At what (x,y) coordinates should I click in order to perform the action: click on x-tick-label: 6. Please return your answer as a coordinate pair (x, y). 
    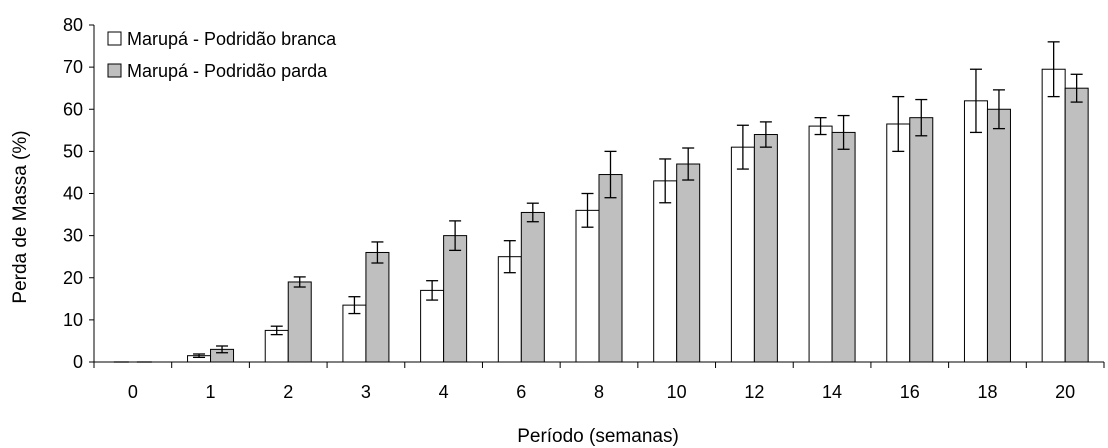
    Looking at the image, I should click on (521, 392).